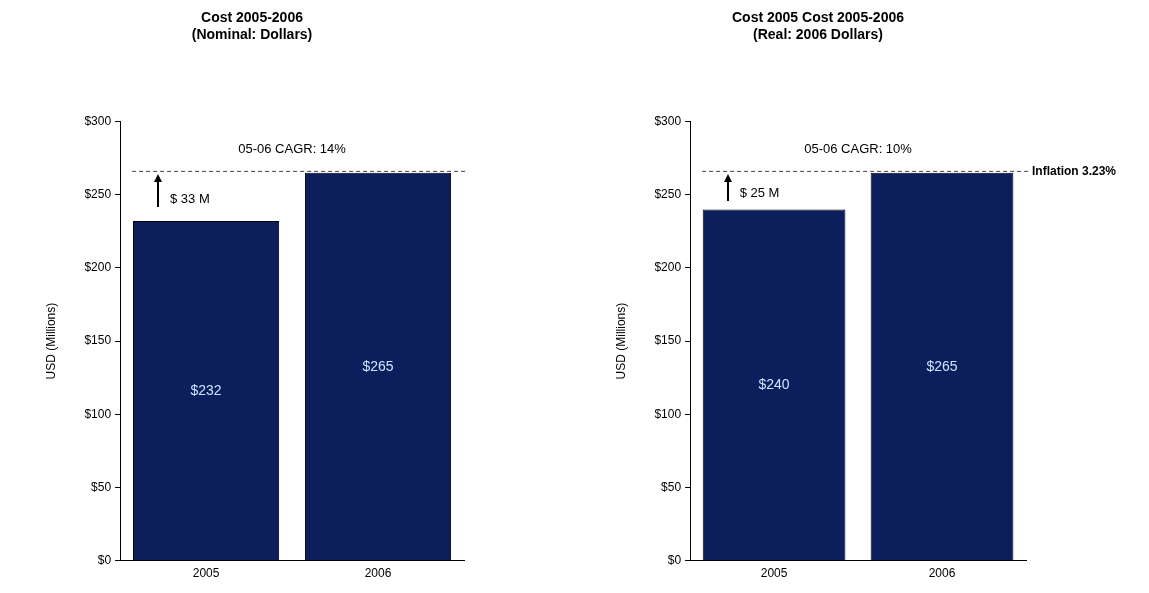 This screenshot has width=1149, height=593. Describe the element at coordinates (292, 148) in the screenshot. I see `annotation: 05-06 CAGR: 14%` at that location.